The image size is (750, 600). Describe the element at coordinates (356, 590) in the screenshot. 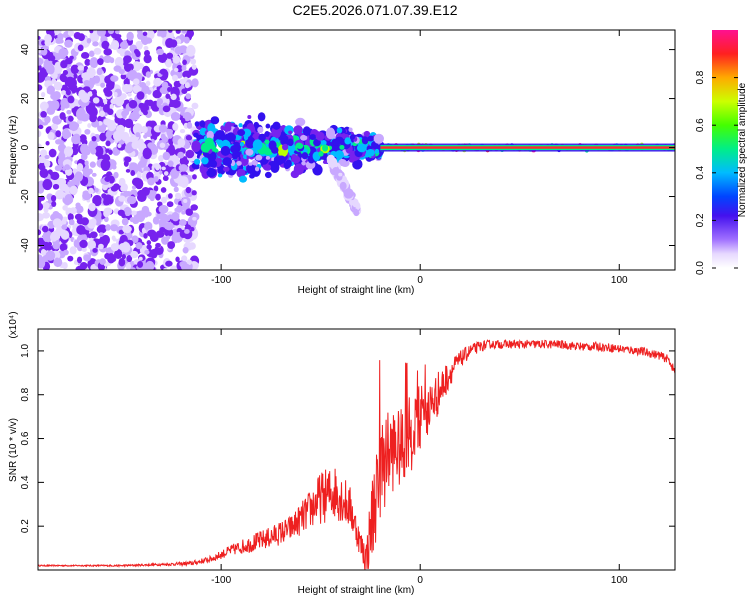

I see `snr-x-axis-label: Height of straight line (km)` at that location.